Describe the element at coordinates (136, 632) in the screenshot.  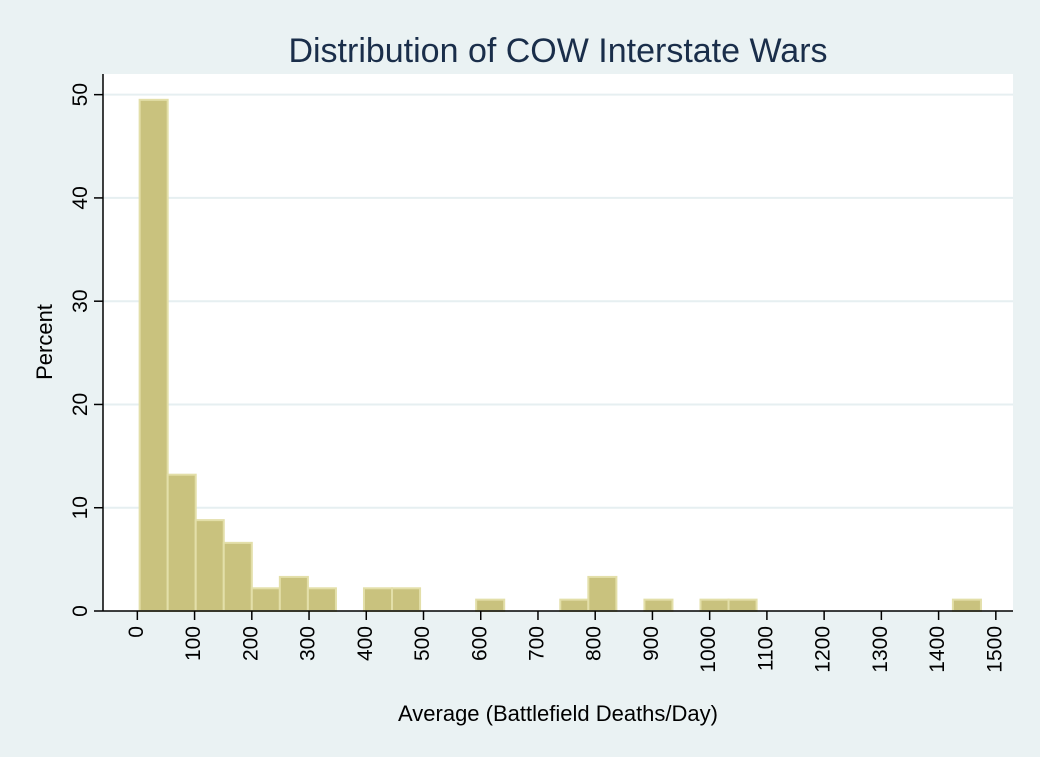
I see `x-tick-label-0: 0` at that location.